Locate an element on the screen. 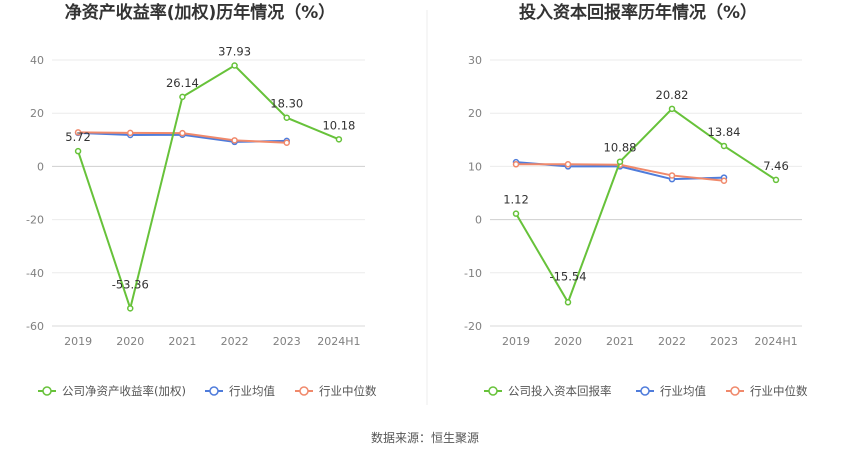 The width and height of the screenshot is (850, 459). data-label: 18.30 is located at coordinates (286, 104).